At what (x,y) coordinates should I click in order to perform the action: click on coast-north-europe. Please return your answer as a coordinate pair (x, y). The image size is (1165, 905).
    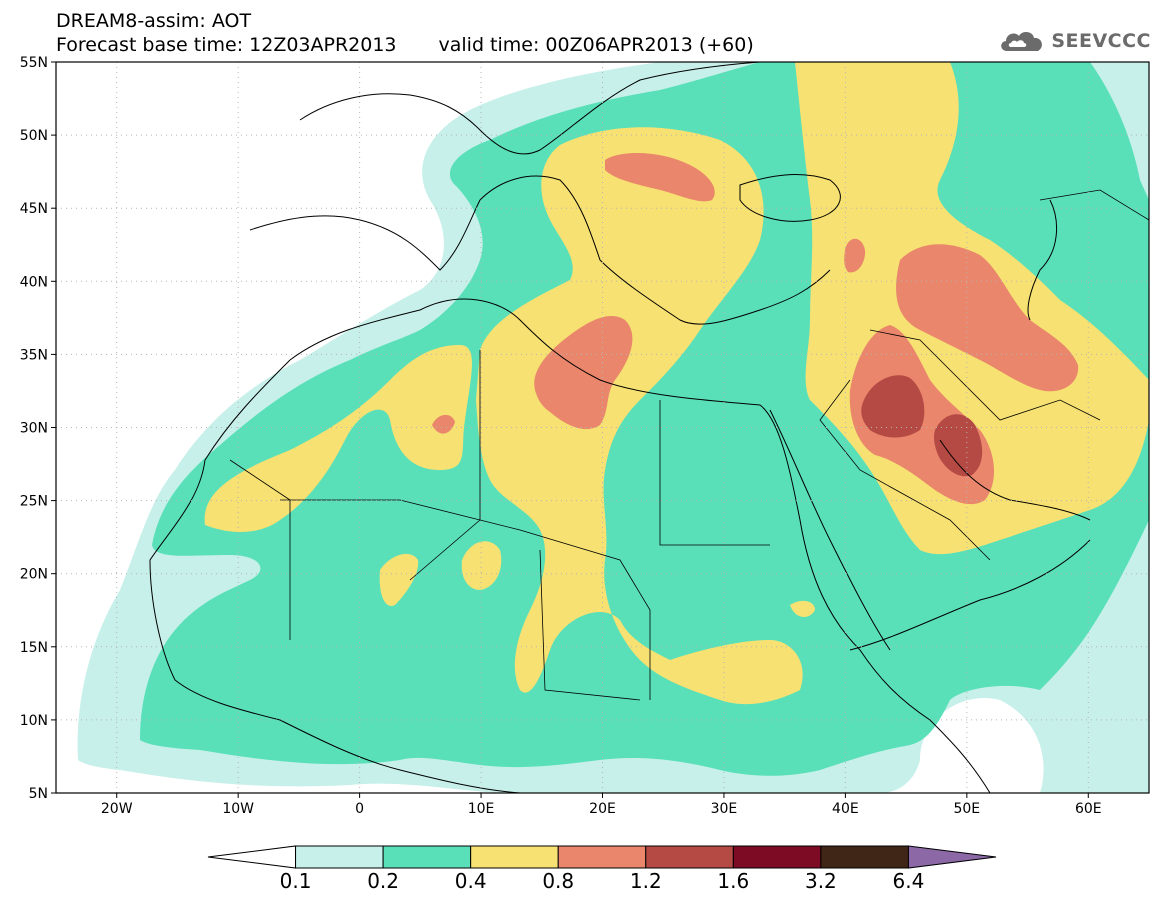
    Looking at the image, I should click on (530, 108).